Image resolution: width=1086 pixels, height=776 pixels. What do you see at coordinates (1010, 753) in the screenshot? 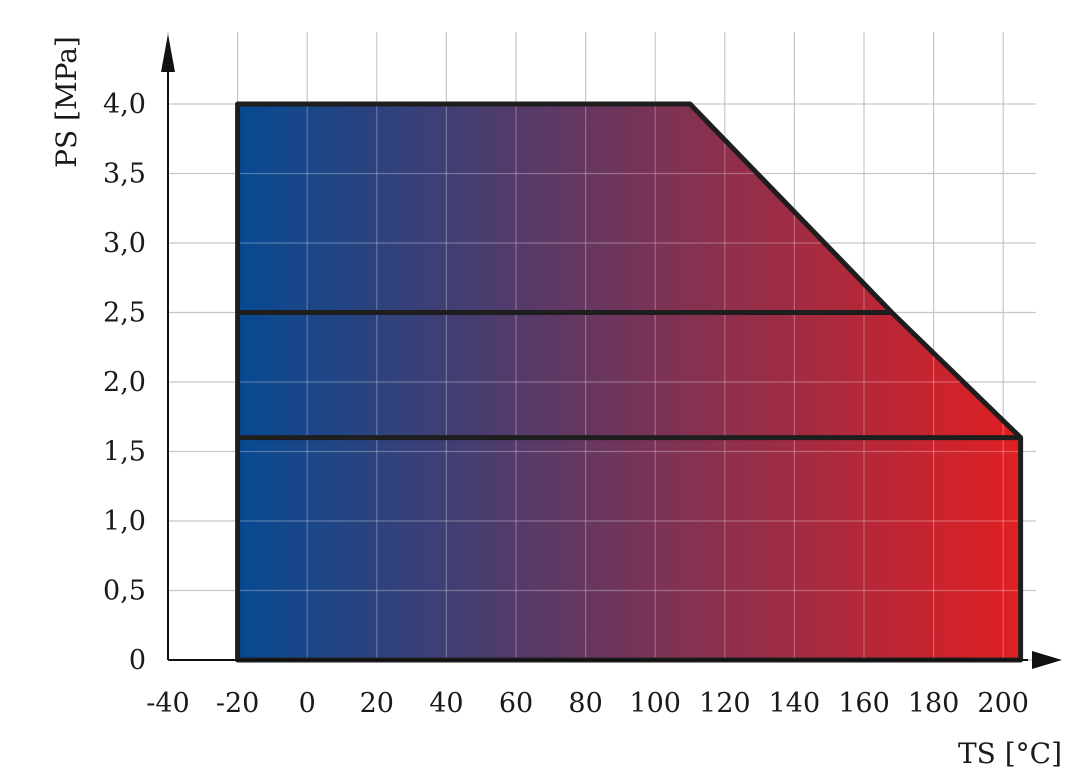
I see `x-axis-title: TS [°C]` at bounding box center [1010, 753].